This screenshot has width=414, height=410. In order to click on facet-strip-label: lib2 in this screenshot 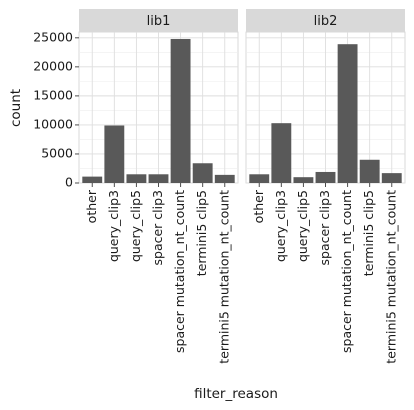, I will do `click(326, 21)`.